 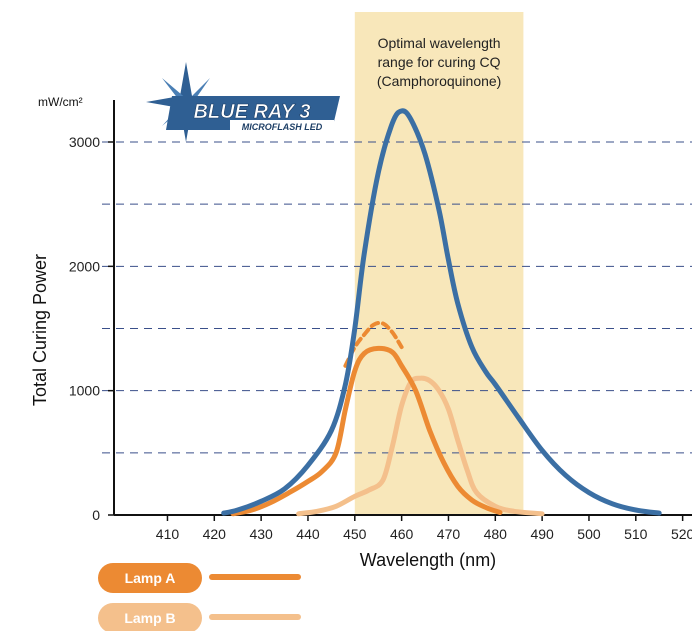 What do you see at coordinates (215, 534) in the screenshot?
I see `x-tick-label: 420` at bounding box center [215, 534].